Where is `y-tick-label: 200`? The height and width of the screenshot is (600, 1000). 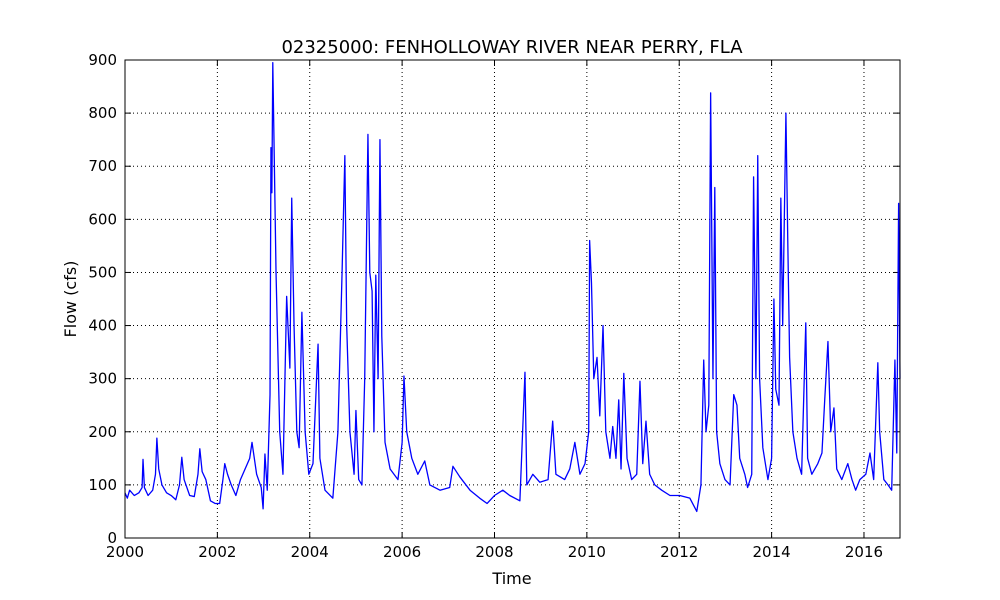 y-tick-label: 200 is located at coordinates (102, 432).